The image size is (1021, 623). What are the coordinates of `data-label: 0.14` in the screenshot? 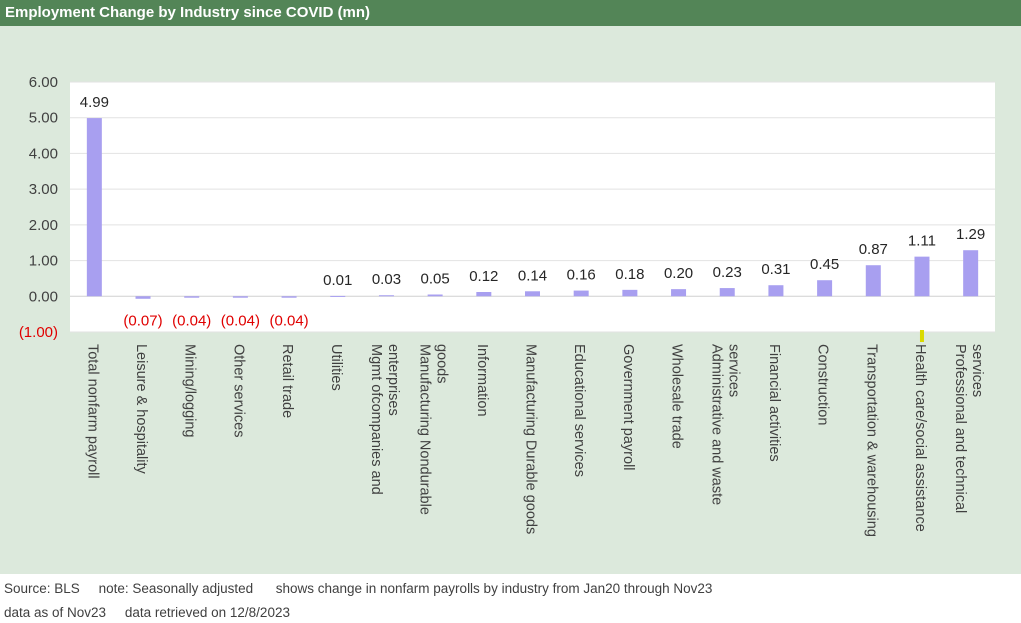 It's located at (532, 275).